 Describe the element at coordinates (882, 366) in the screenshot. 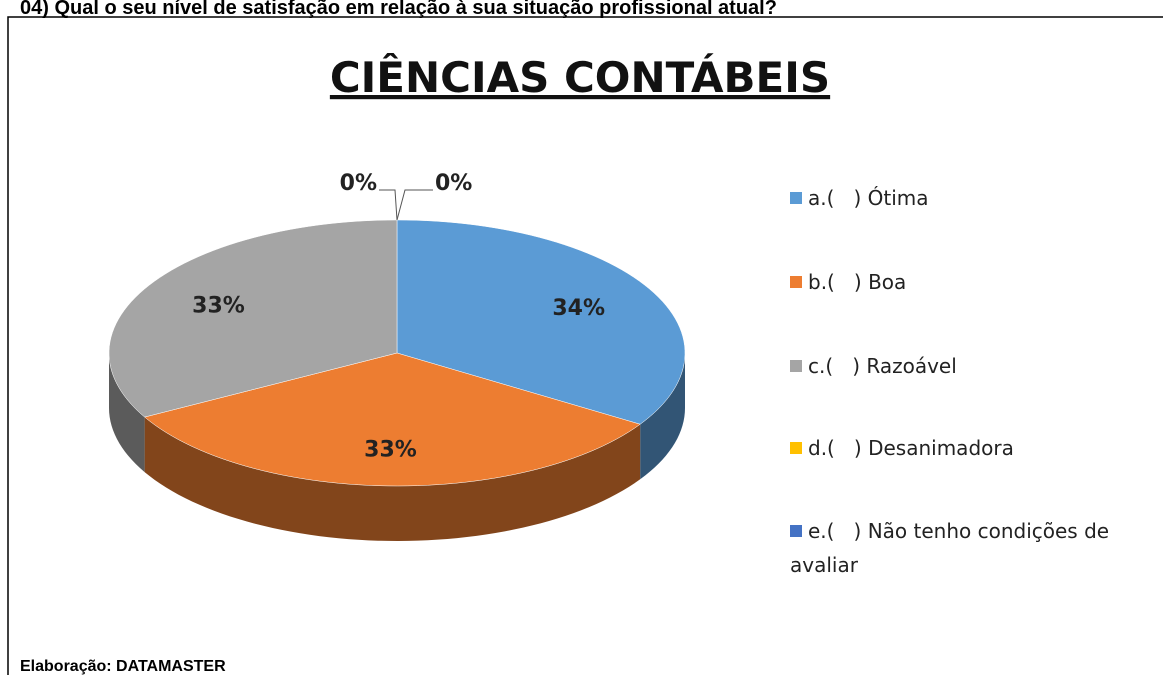

I see `legend-label: c.( ) Razoável` at that location.